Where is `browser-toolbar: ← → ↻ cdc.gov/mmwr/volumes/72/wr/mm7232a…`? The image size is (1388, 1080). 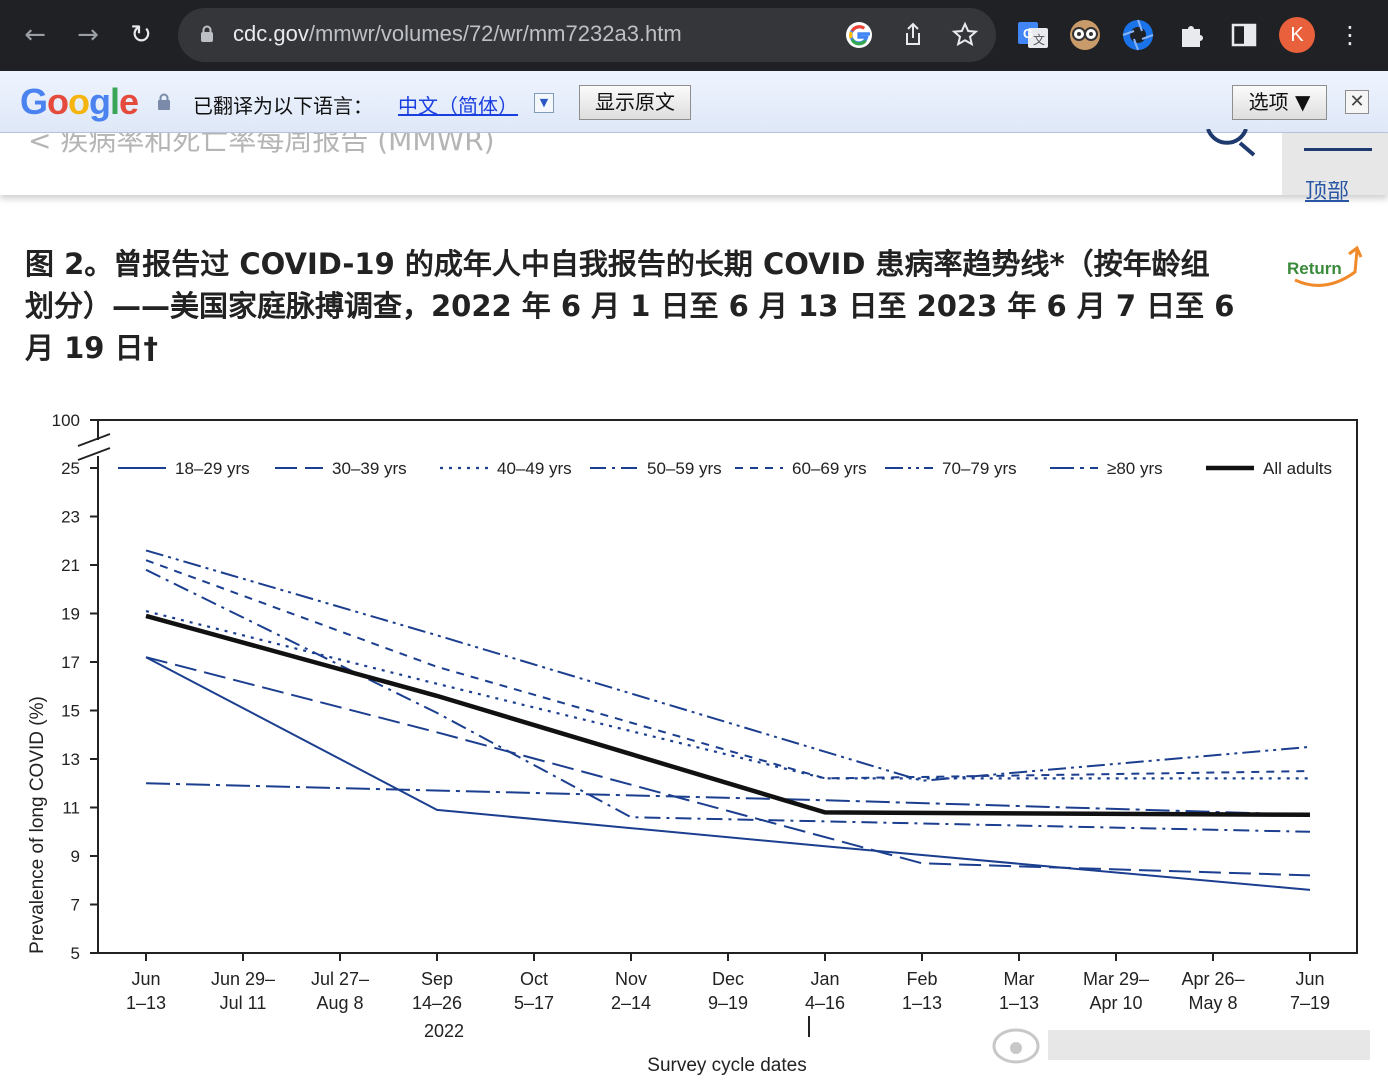 browser-toolbar: ← → ↻ cdc.gov/mmwr/volumes/72/wr/mm7232a… is located at coordinates (694, 35).